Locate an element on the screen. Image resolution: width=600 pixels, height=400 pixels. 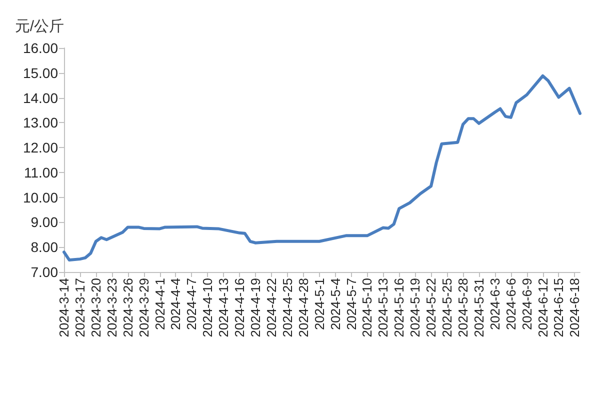
x-tick-label: 2024-3-26 is located at coordinates (128, 308).